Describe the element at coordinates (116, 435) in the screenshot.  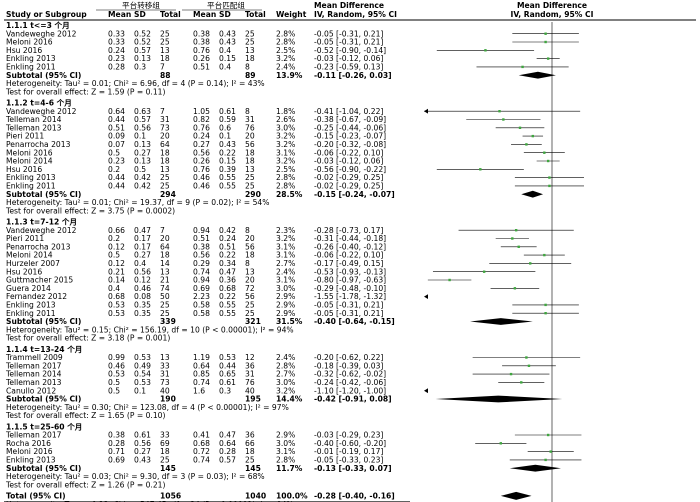
I see `mean-1-value: 0.38` at that location.